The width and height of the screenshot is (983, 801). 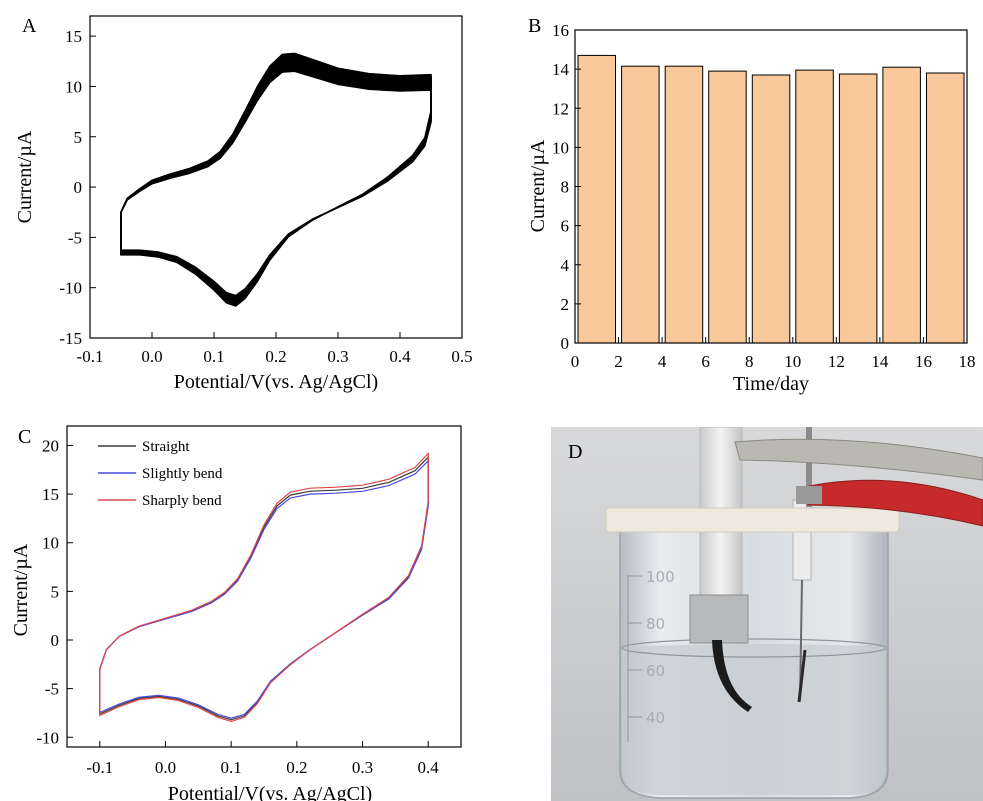 I want to click on panel-a-x-ticks: -0.1 0.0 0.1 0.2 0.3 0.4 0.5, so click(x=275, y=349).